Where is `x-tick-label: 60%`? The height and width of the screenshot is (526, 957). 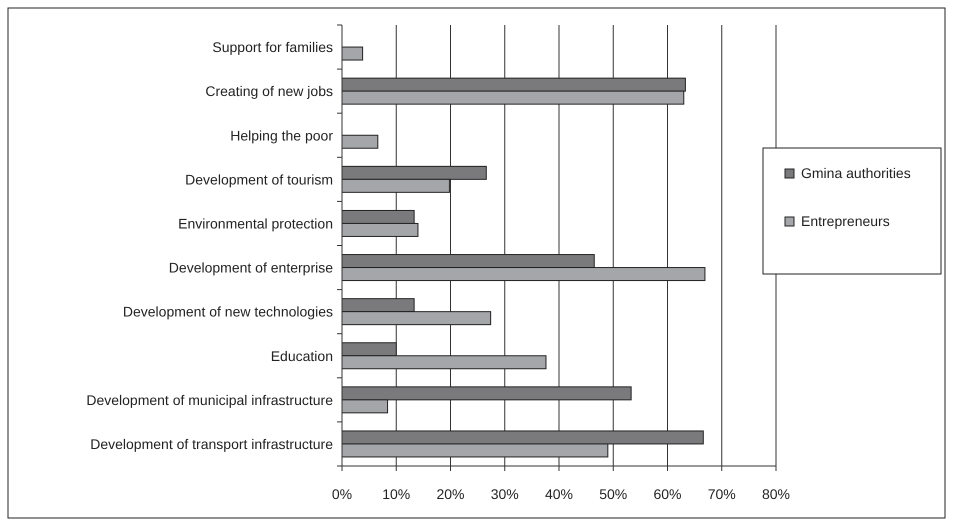 x-tick-label: 60% is located at coordinates (667, 494).